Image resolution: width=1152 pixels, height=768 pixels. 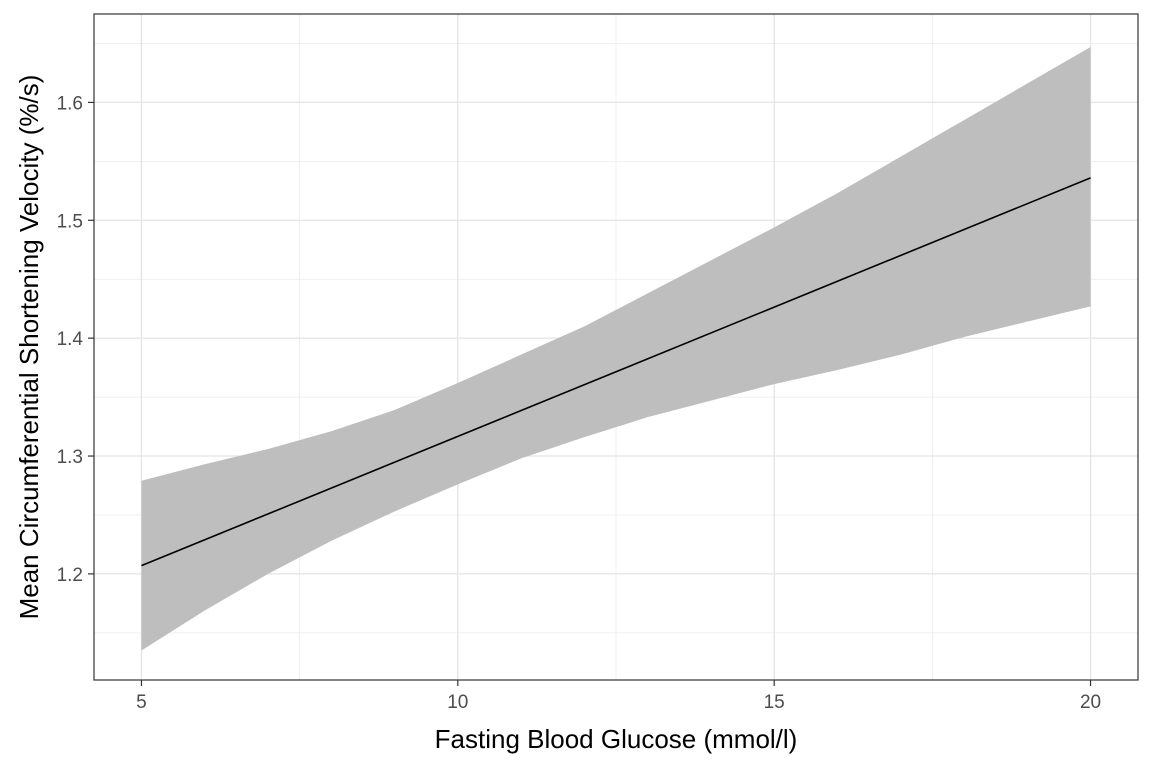 I want to click on x-tick-label: 10, so click(x=457, y=702).